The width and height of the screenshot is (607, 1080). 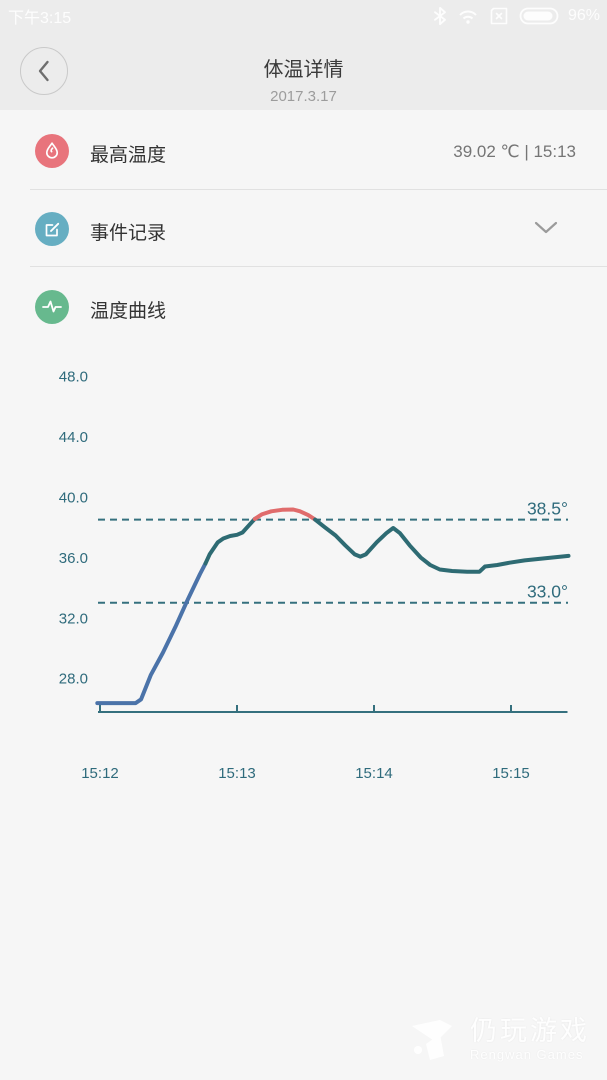 I want to click on threshold-label: 33.0°, so click(x=547, y=592).